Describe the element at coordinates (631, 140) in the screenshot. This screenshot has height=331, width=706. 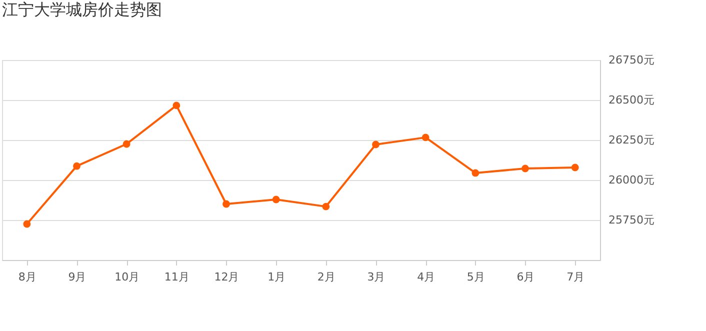
I see `y2-tick-label: 26250元` at that location.